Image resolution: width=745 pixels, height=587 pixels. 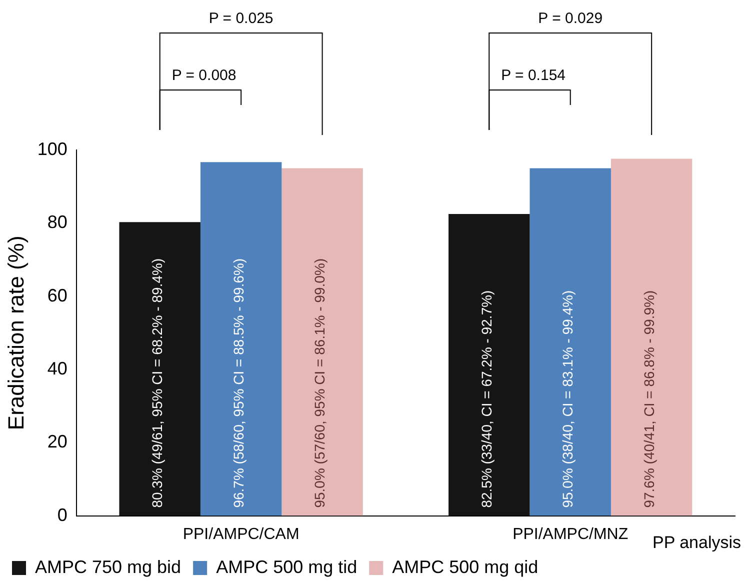 I want to click on y-tick-label: 0, so click(x=62, y=514).